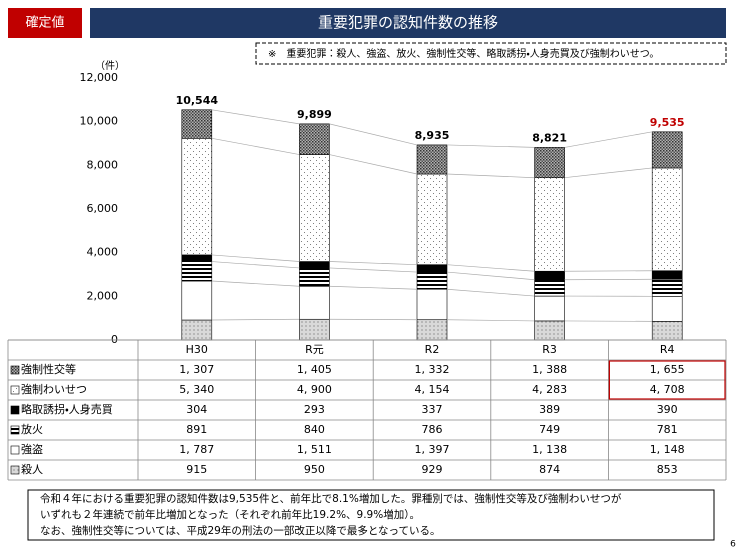 The width and height of the screenshot is (740, 548). I want to click on table-value: 1, 787, so click(196, 449).